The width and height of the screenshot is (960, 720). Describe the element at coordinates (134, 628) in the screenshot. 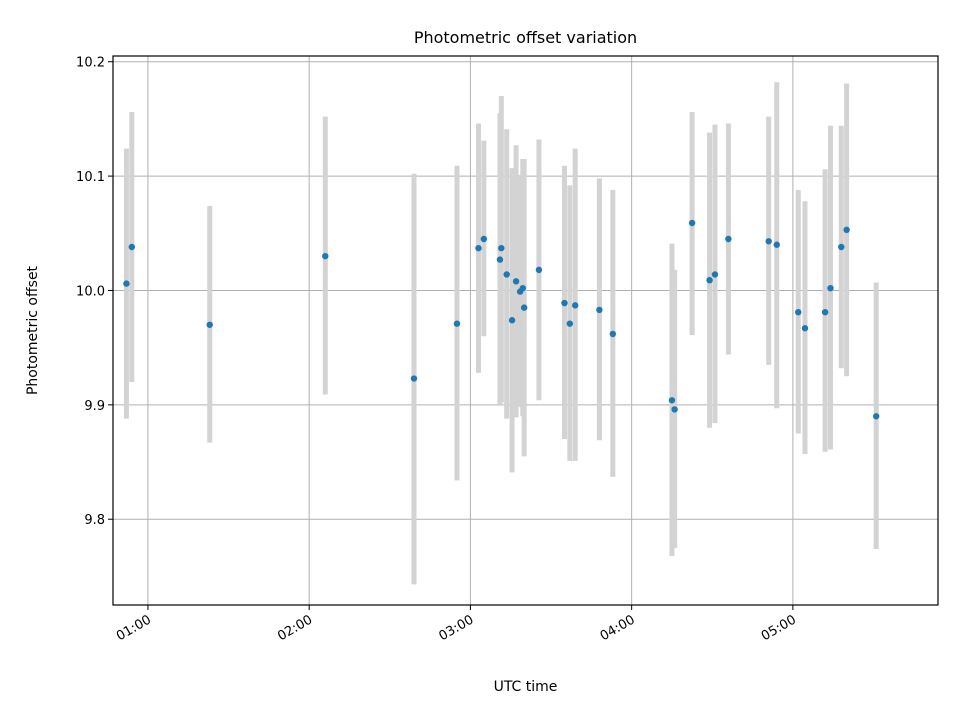

I see `x-tick-label: 01:00` at that location.